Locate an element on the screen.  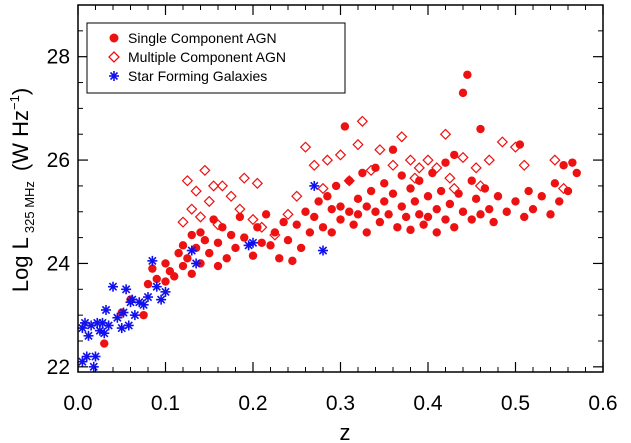
y-axis-title-main: Log L is located at coordinates (20, 264).